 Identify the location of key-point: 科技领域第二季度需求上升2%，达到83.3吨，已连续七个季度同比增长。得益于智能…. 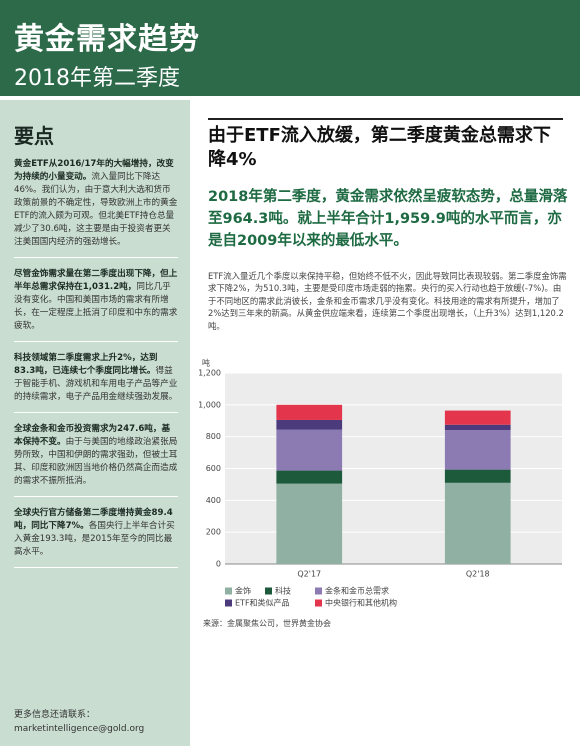
(96, 382).